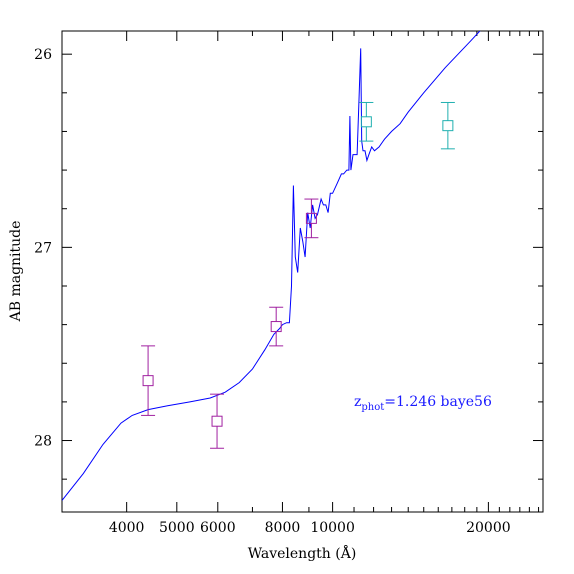 This screenshot has width=574, height=574. What do you see at coordinates (302, 553) in the screenshot?
I see `x-axis-title: Wavelength (Å)` at bounding box center [302, 553].